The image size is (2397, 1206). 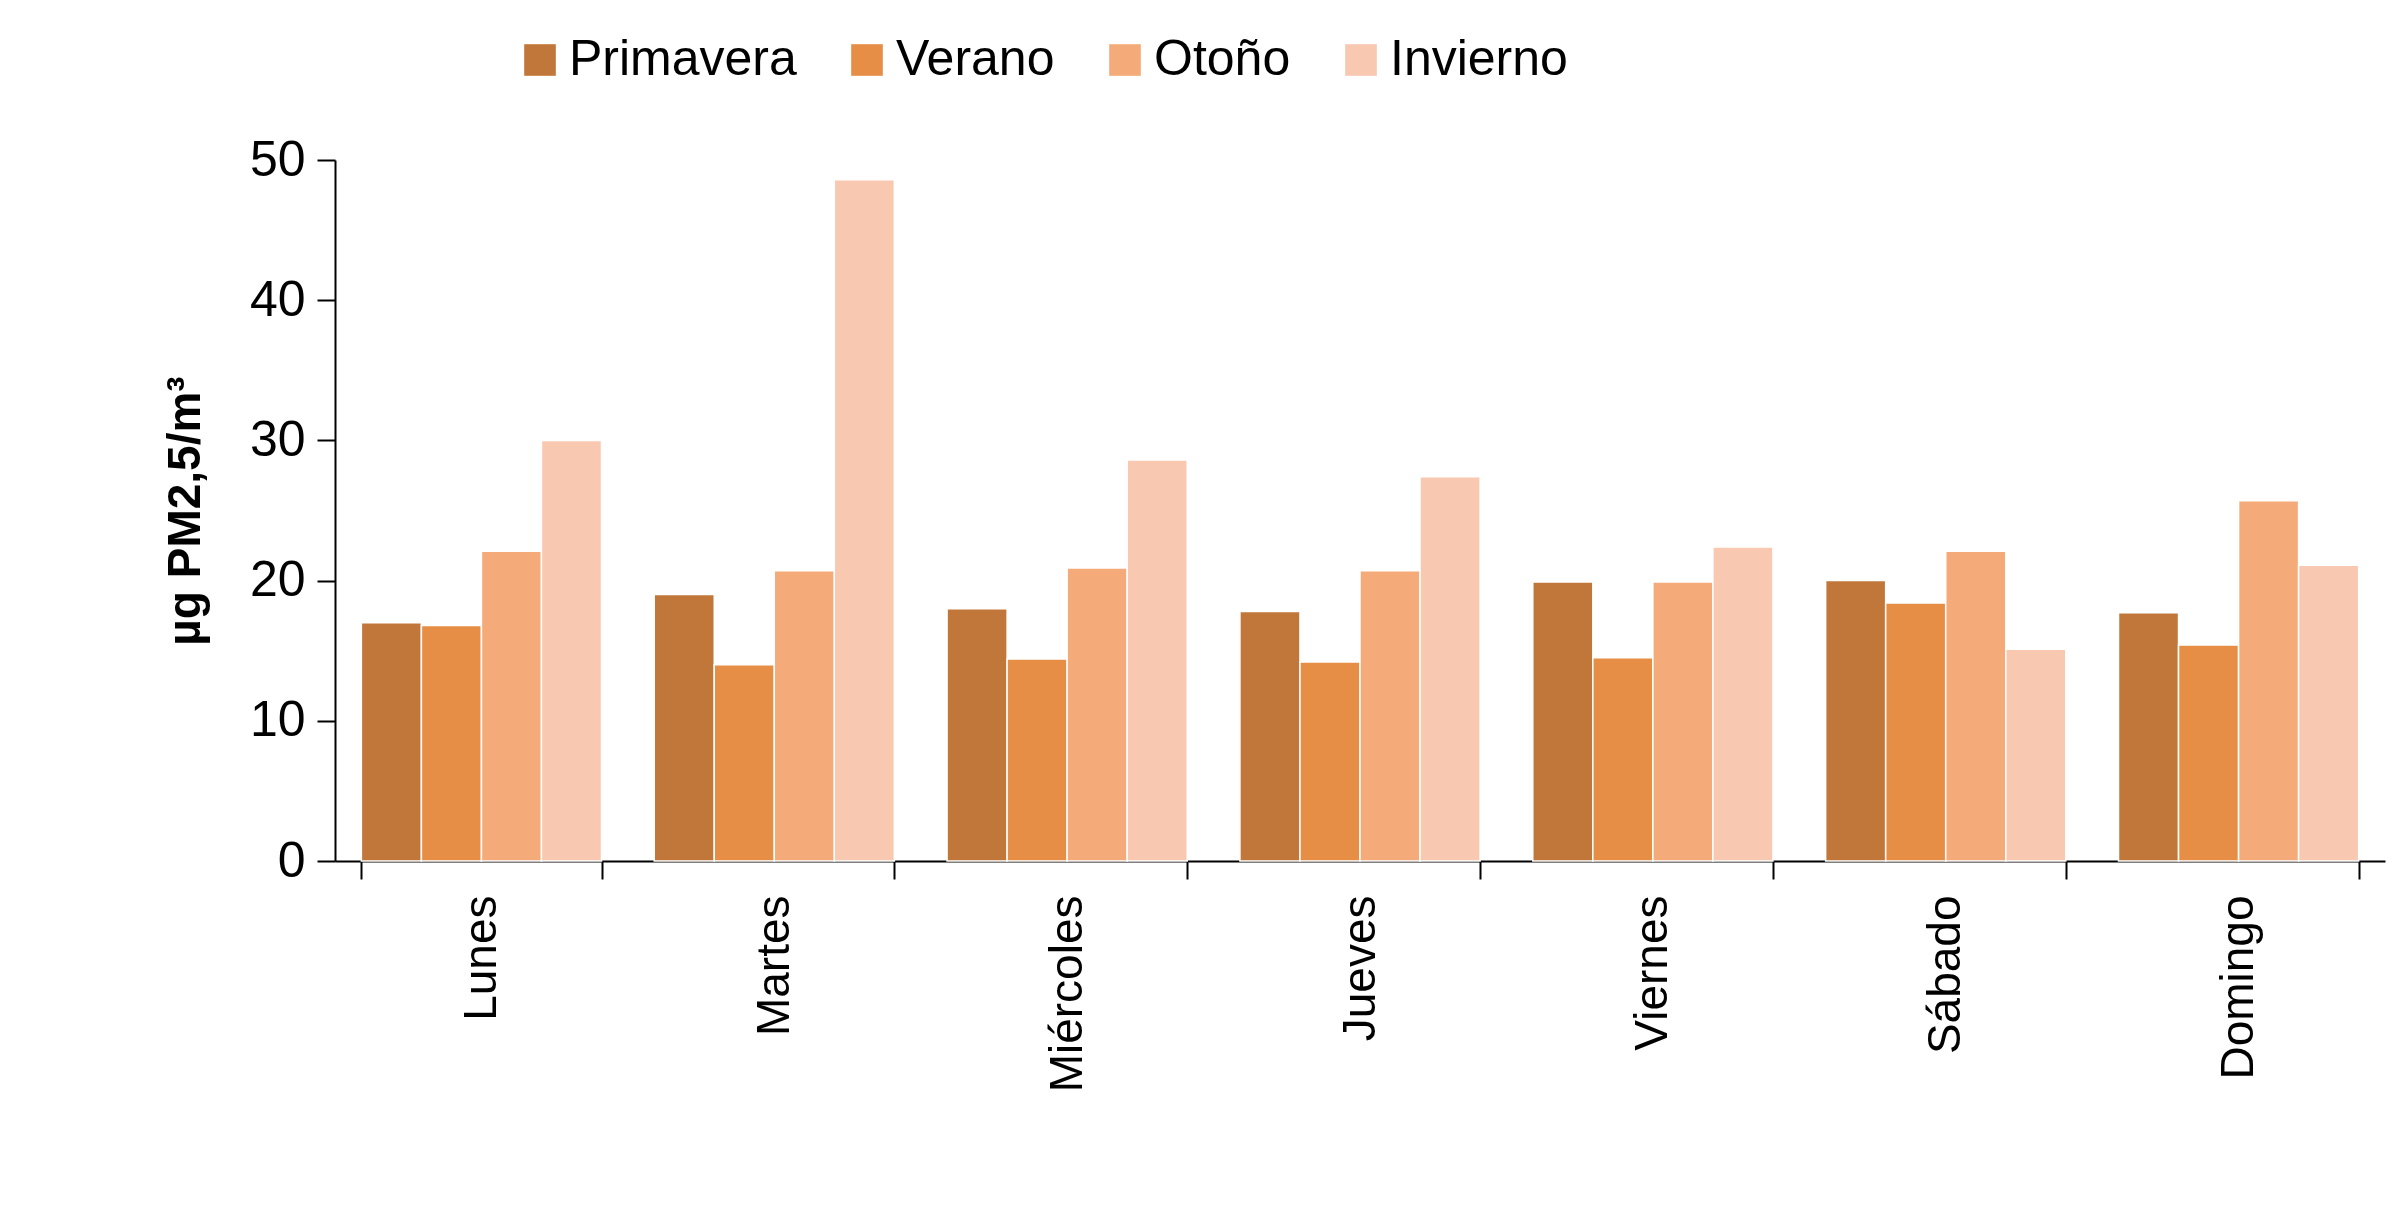 What do you see at coordinates (277, 719) in the screenshot?
I see `y-tick-label: 10` at bounding box center [277, 719].